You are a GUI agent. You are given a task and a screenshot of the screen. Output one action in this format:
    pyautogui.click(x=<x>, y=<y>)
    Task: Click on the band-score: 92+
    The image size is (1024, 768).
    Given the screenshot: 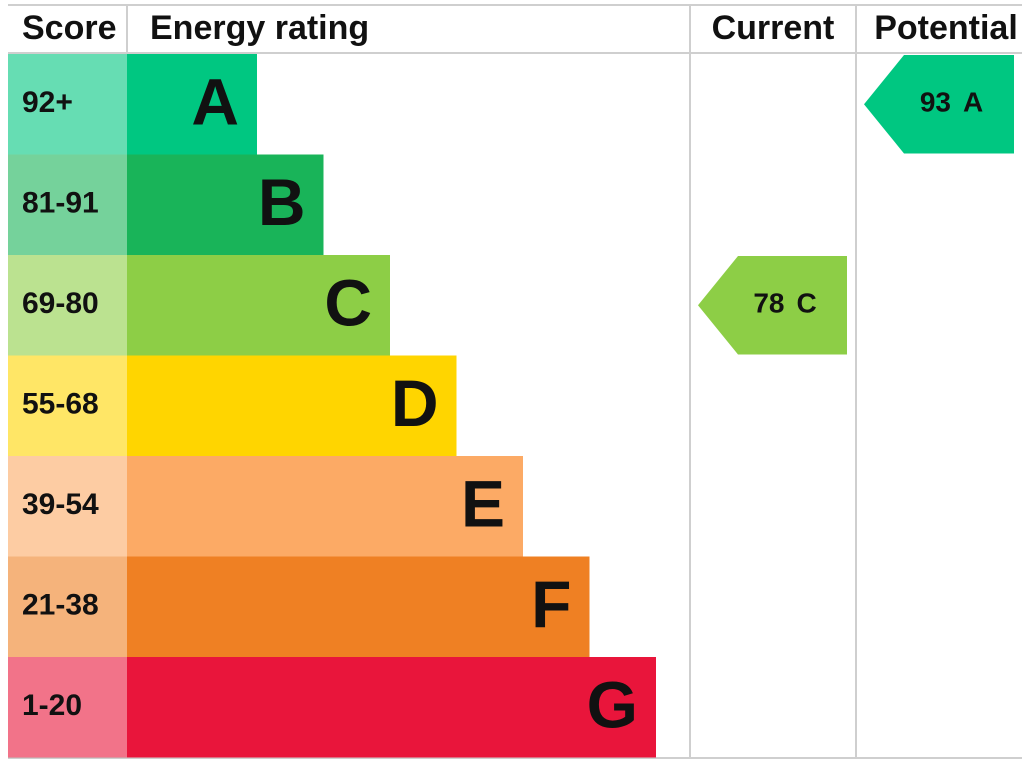 What is the action you would take?
    pyautogui.click(x=47, y=102)
    